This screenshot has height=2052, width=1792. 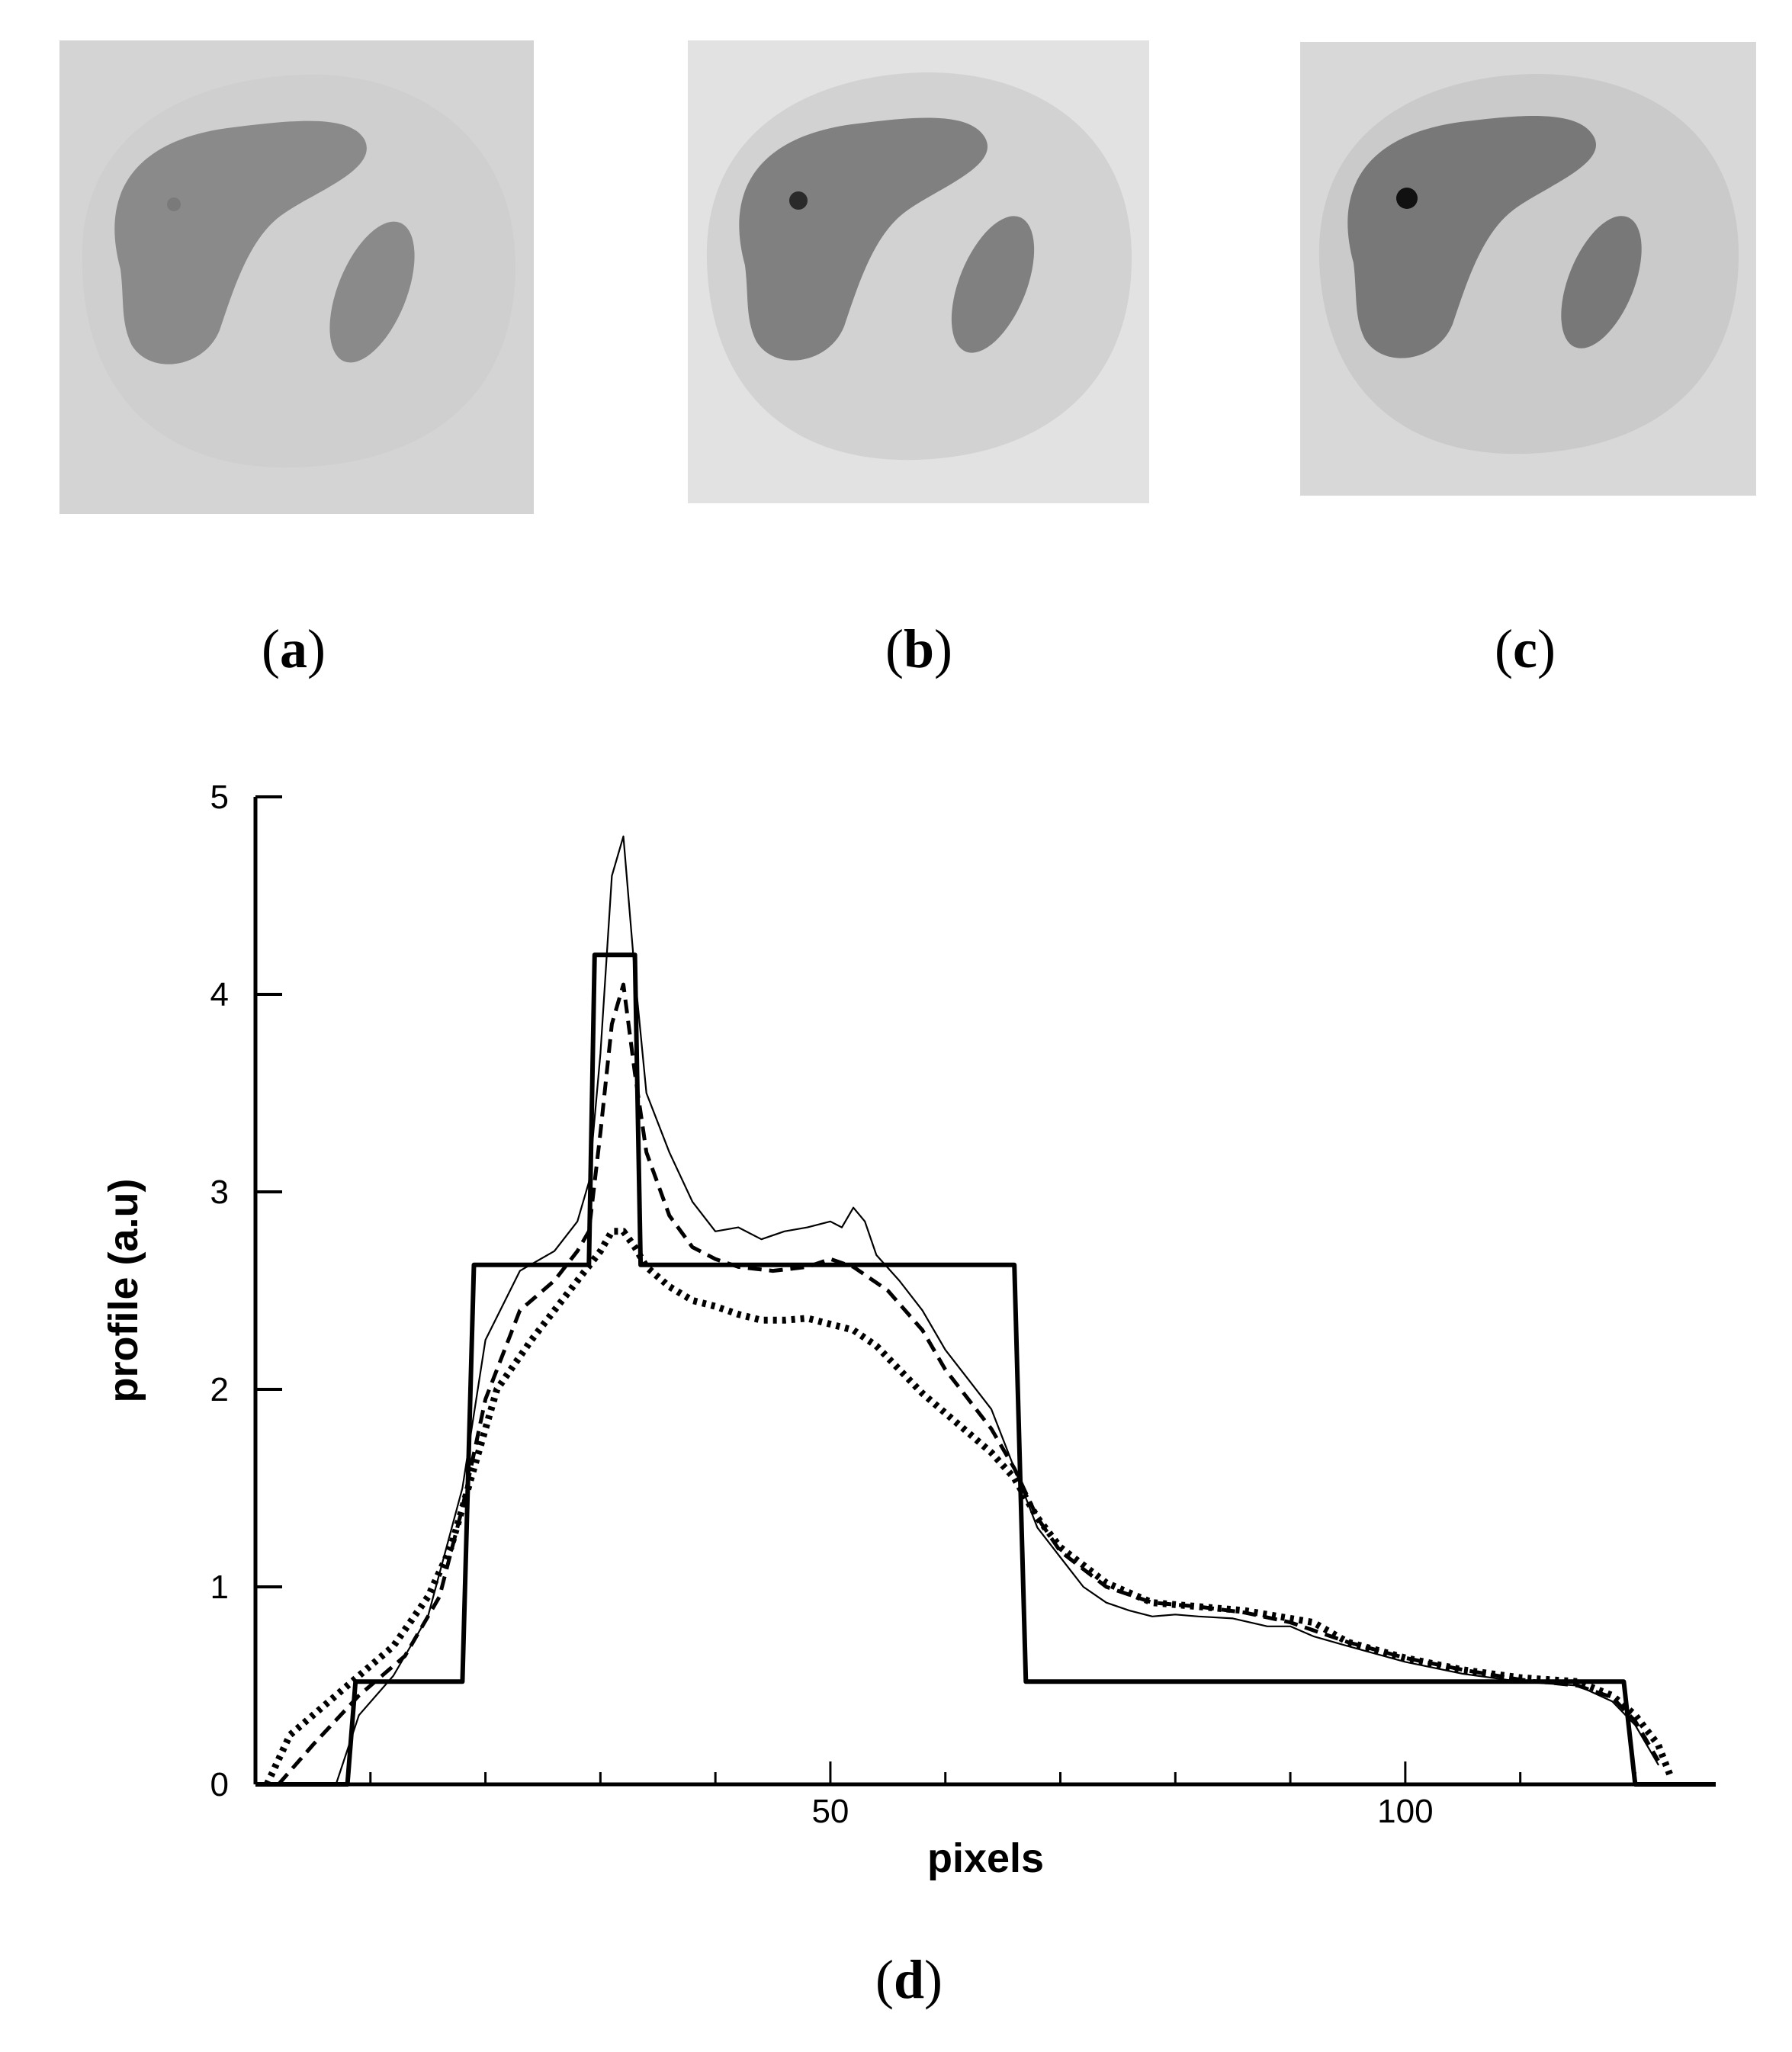 I want to click on caption-c: (c), so click(x=1525, y=649).